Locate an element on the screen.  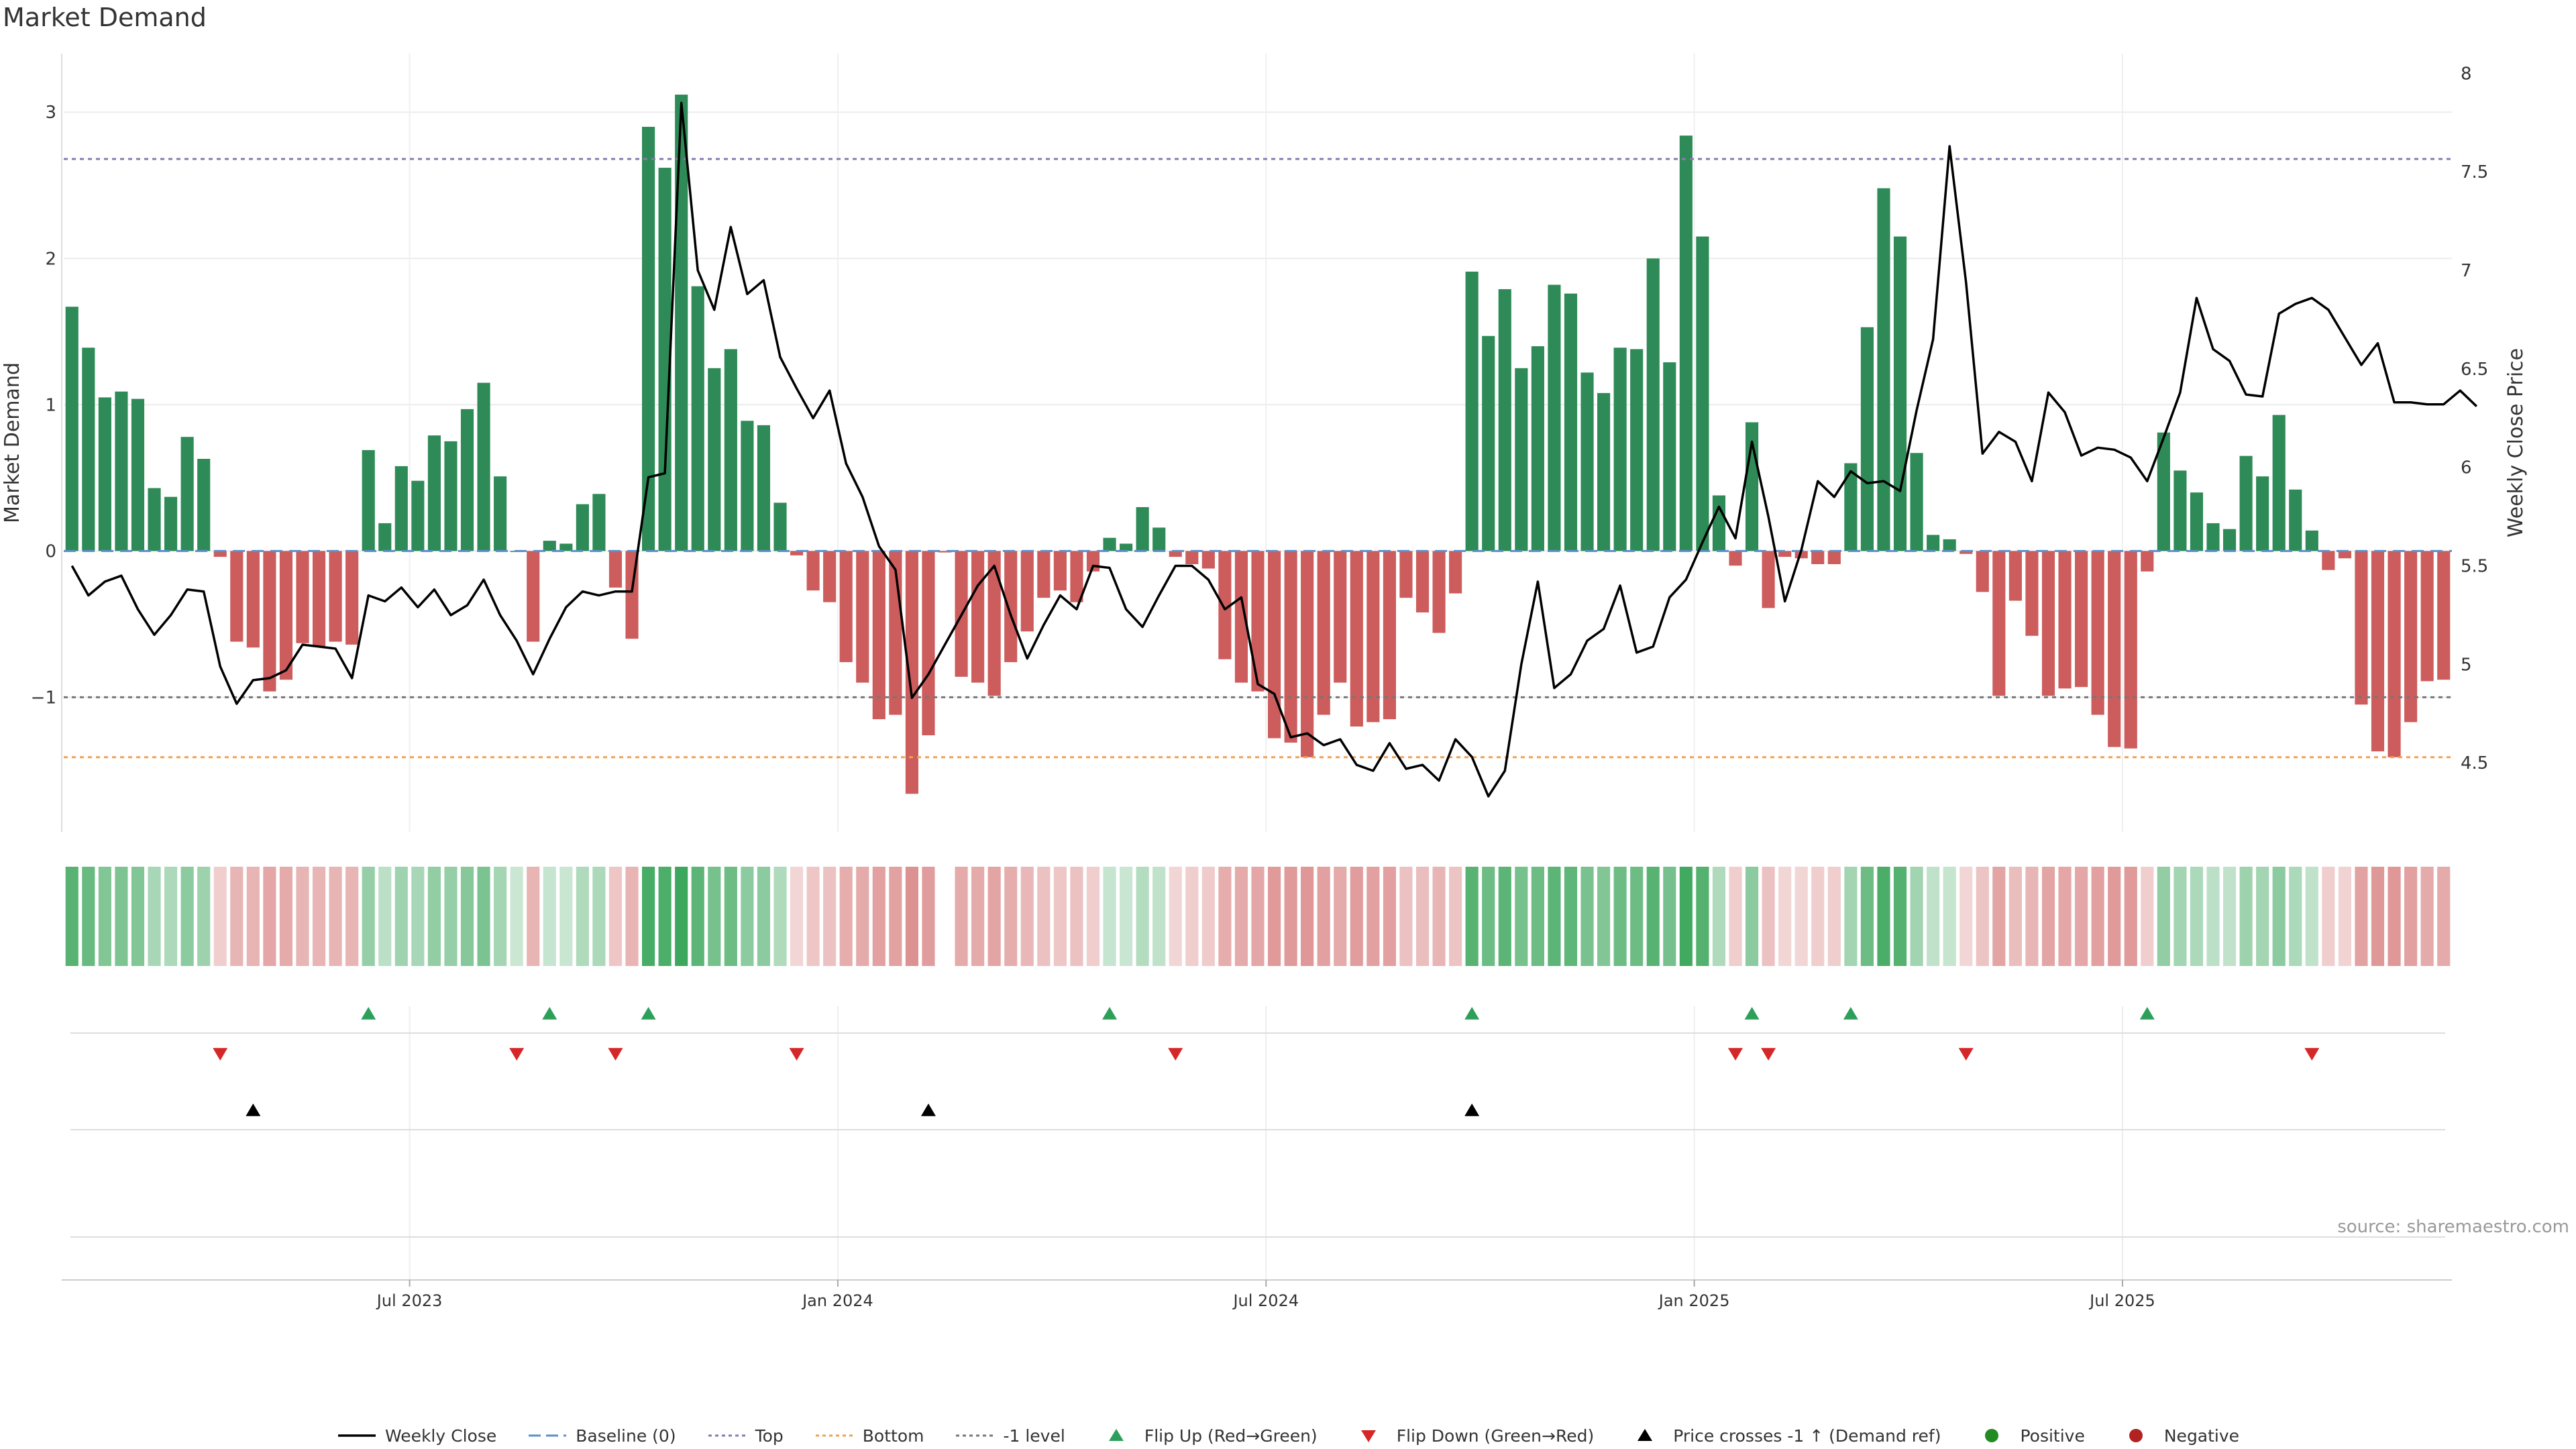
y-right-tick-label: 7 is located at coordinates (2466, 271).